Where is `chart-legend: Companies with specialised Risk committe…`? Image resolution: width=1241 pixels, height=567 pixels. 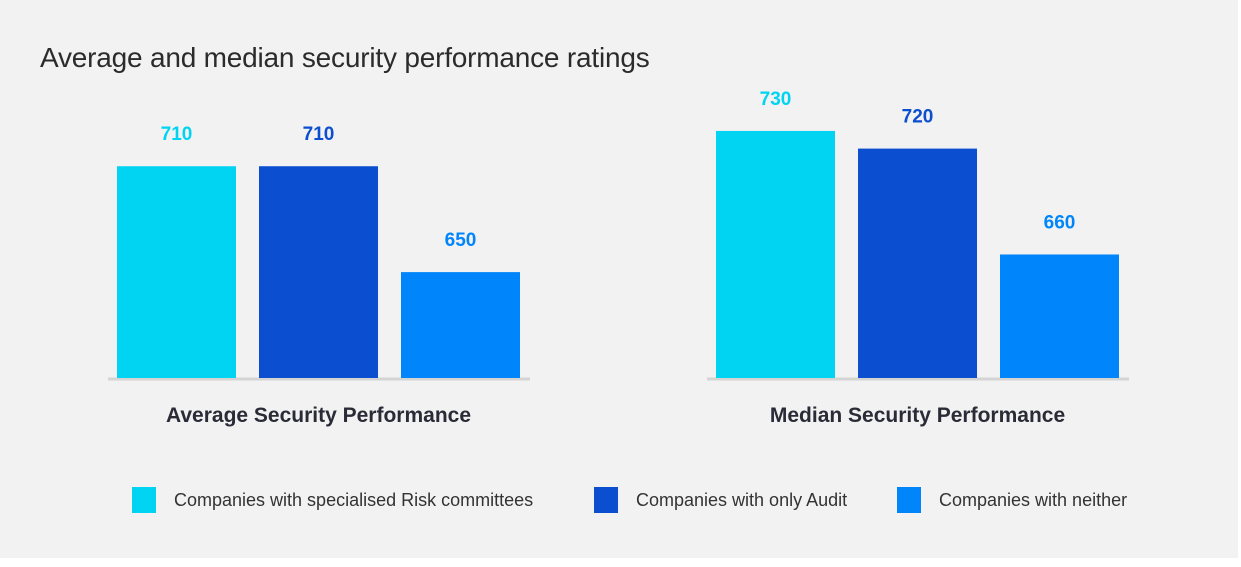 chart-legend: Companies with specialised Risk committe… is located at coordinates (620, 502).